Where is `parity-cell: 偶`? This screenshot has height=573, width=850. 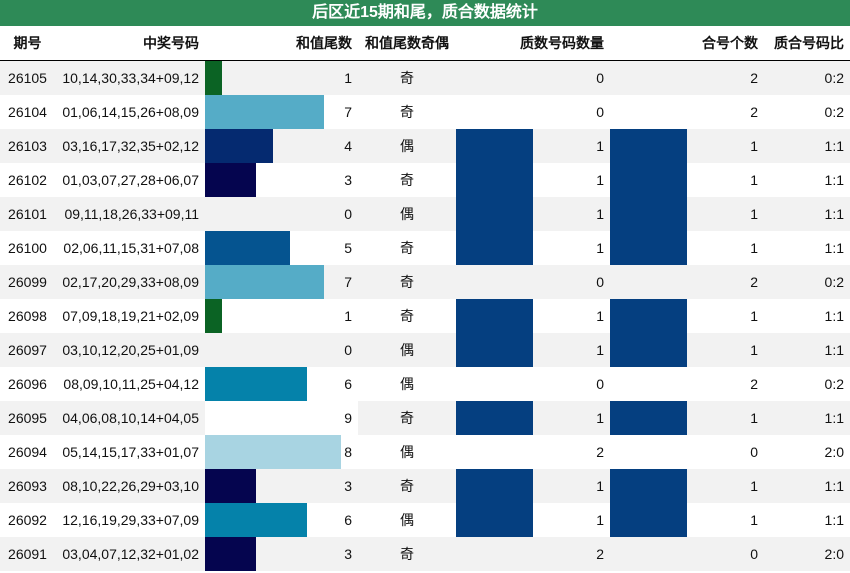 parity-cell: 偶 is located at coordinates (407, 214).